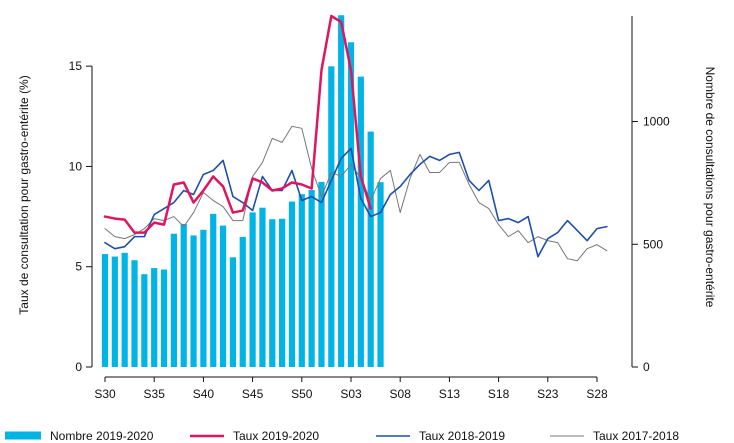 This screenshot has height=443, width=734. Describe the element at coordinates (656, 122) in the screenshot. I see `y-tick-label-right: 1000` at that location.